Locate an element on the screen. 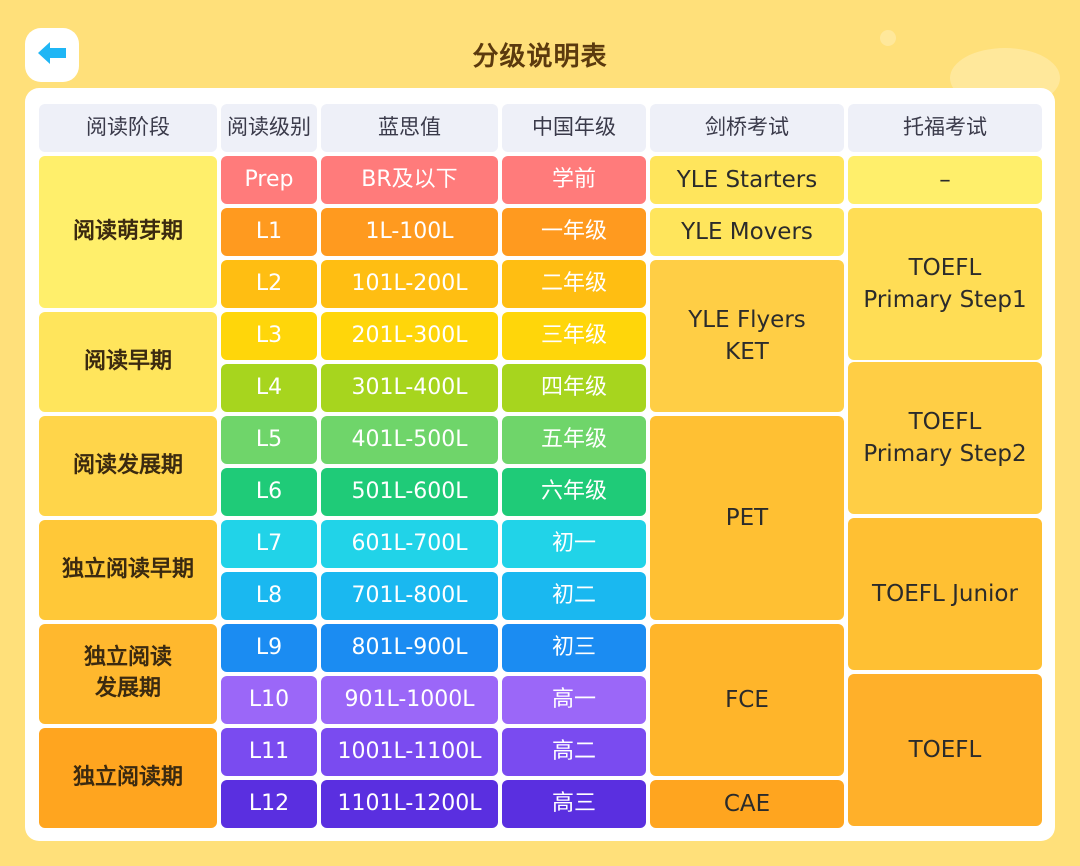  stage-cell-text: 独立阅读期 is located at coordinates (127, 777).